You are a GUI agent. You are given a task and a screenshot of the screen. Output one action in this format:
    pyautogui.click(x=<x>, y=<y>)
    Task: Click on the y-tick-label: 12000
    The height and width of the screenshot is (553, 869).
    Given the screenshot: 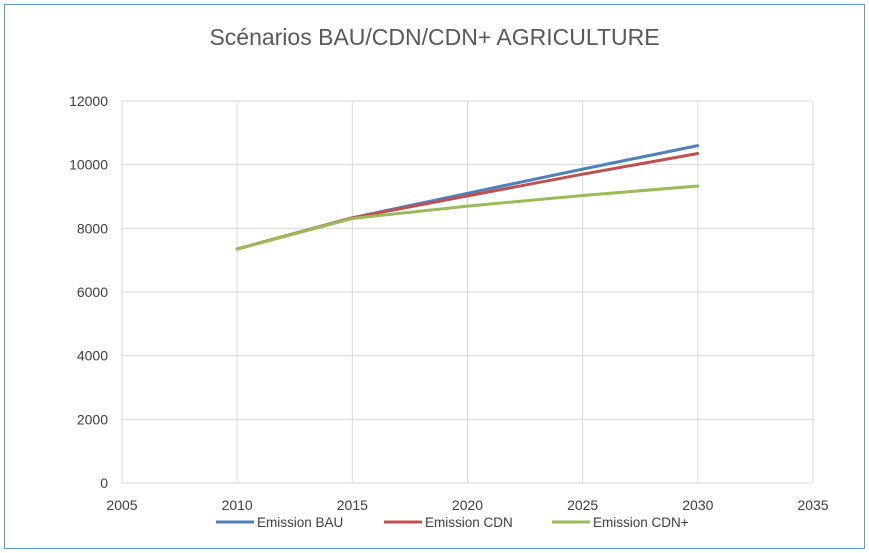 What is the action you would take?
    pyautogui.click(x=88, y=101)
    